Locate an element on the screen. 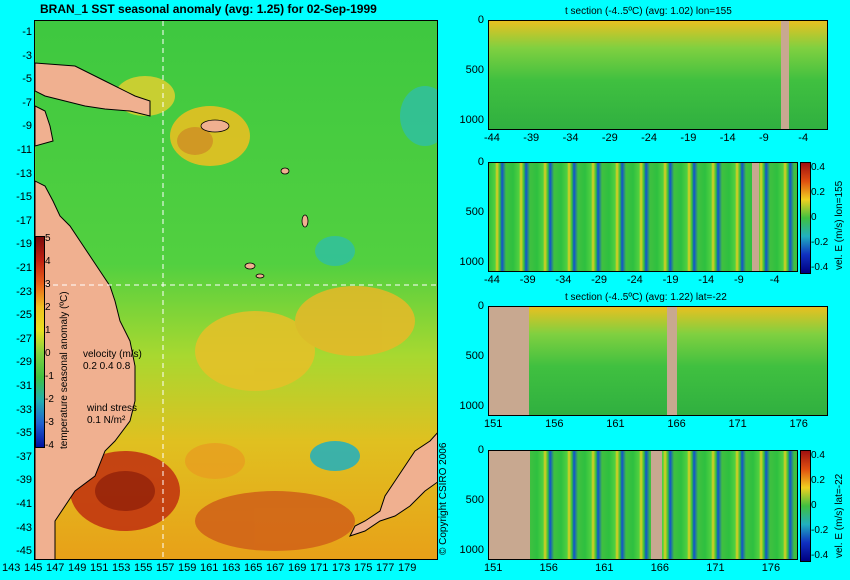 This screenshot has height=580, width=850. lat-tick-label: -17 is located at coordinates (24, 220).